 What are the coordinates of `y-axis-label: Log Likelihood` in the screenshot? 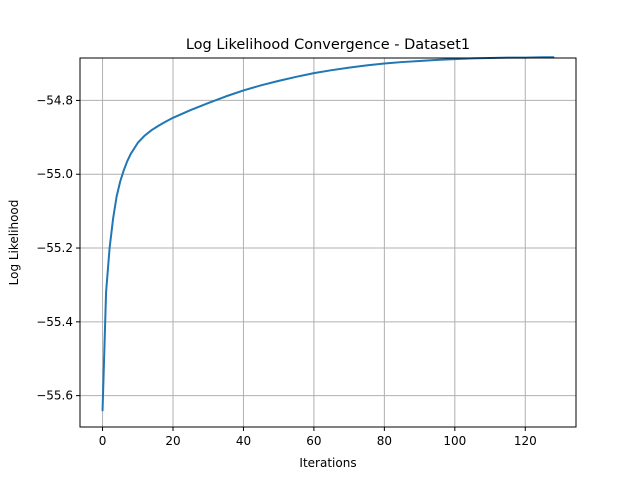 It's located at (14, 243).